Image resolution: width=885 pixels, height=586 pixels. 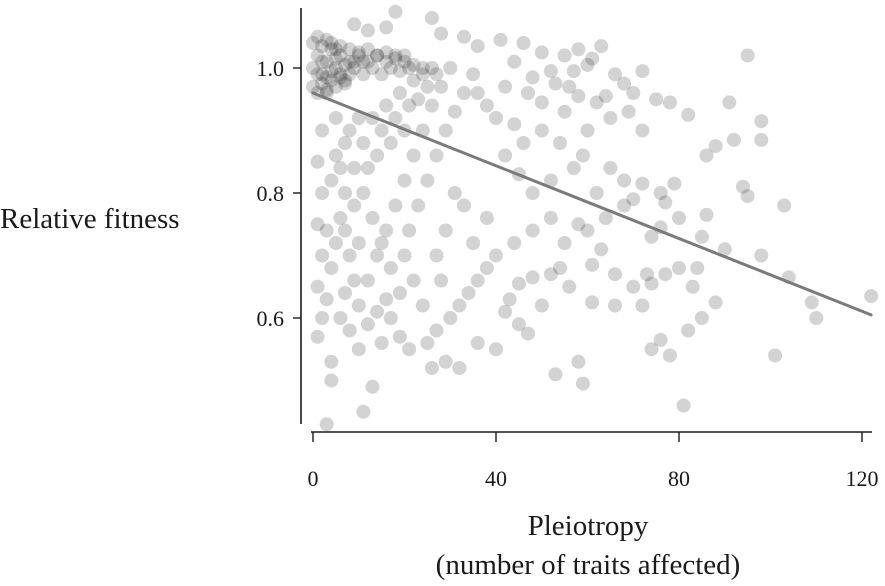 What do you see at coordinates (593, 461) in the screenshot?
I see `x-axis-ticks: 0 40 80 120` at bounding box center [593, 461].